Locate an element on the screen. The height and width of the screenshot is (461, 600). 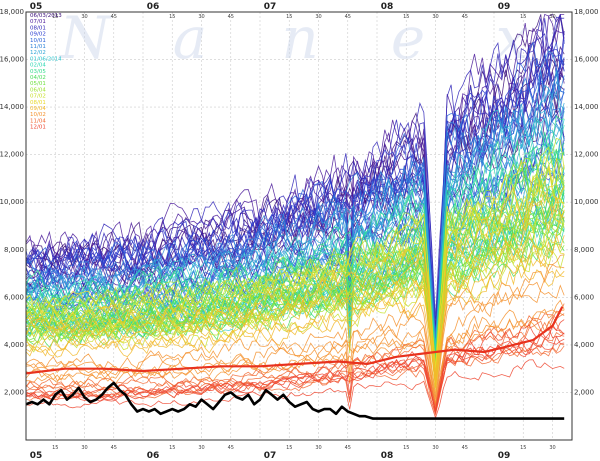
legend-entry: 10/02 is located at coordinates (38, 115).